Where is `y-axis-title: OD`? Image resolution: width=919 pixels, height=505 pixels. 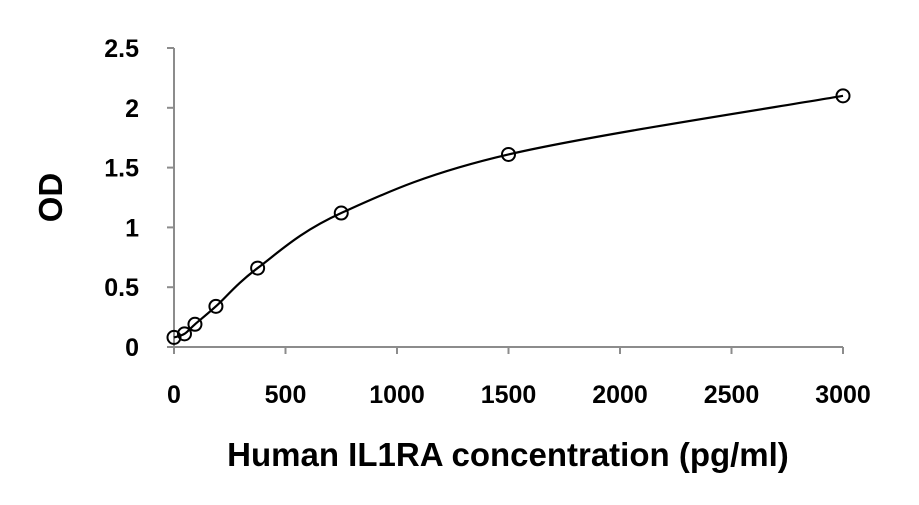
y-axis-title: OD is located at coordinates (50, 198).